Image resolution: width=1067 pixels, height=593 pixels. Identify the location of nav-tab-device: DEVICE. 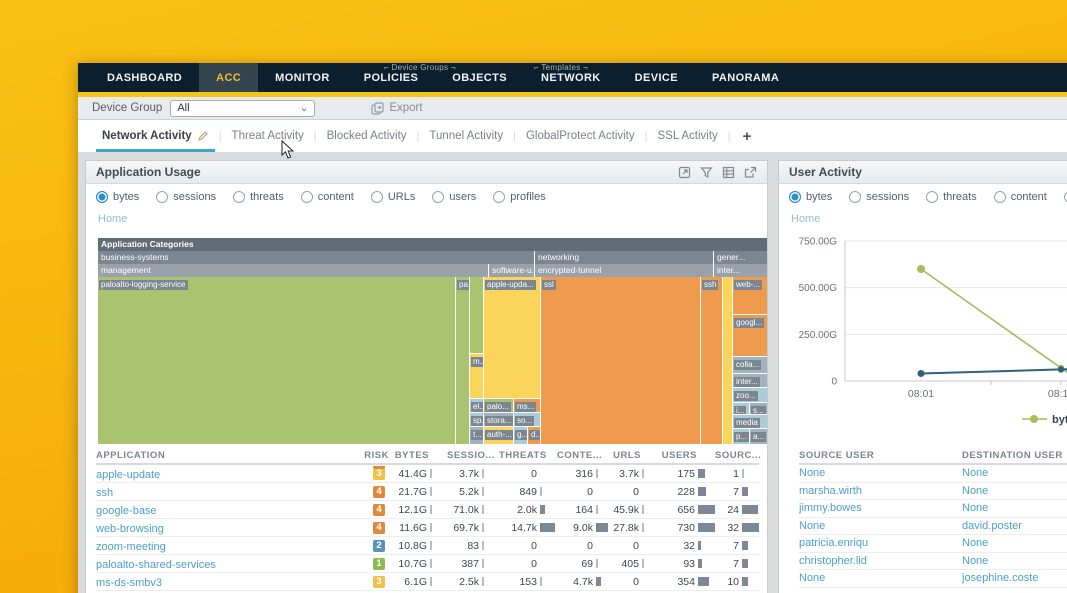
(656, 77).